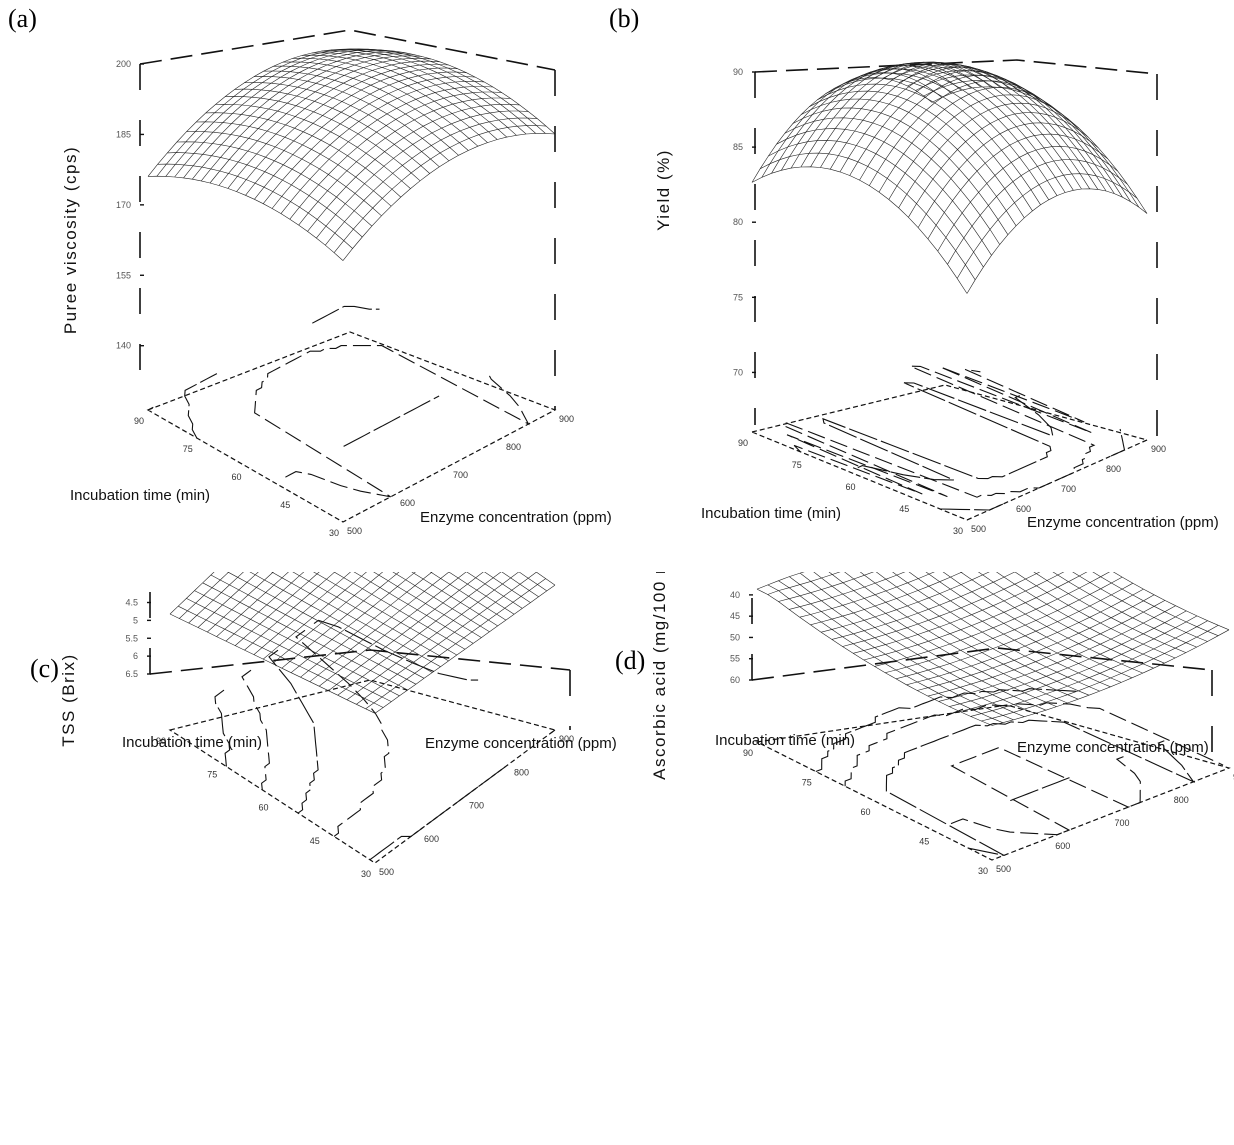 Image resolution: width=1234 pixels, height=1145 pixels. What do you see at coordinates (1023, 509) in the screenshot?
I see `enzyme-tick-label: 600` at bounding box center [1023, 509].